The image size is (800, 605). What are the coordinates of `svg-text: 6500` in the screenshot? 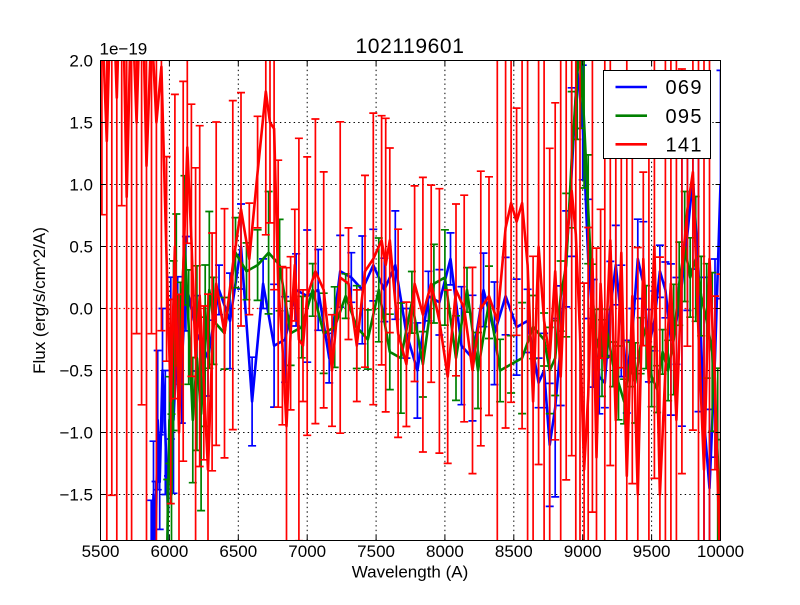 It's located at (238, 551).